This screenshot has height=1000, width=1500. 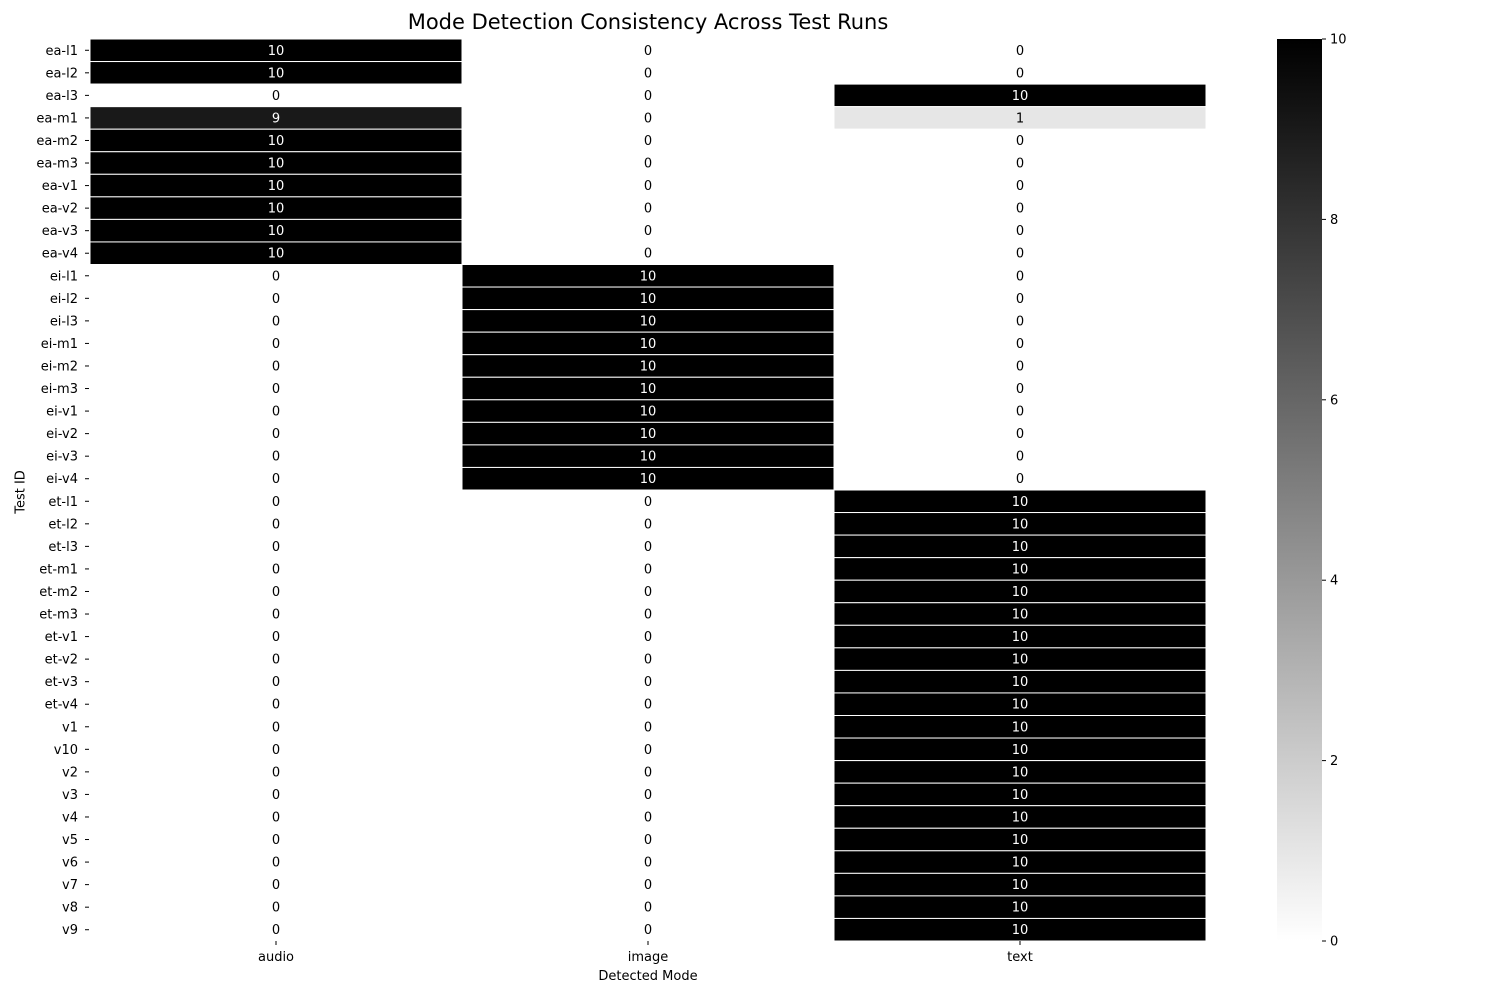 I want to click on y-tick-label: ea-v1, so click(x=60, y=186).